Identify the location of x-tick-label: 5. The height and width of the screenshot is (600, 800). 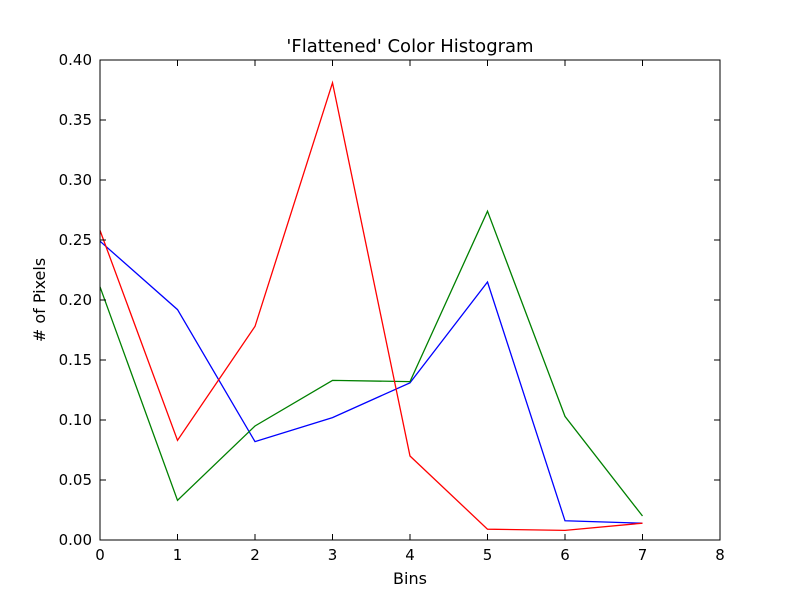
(488, 555).